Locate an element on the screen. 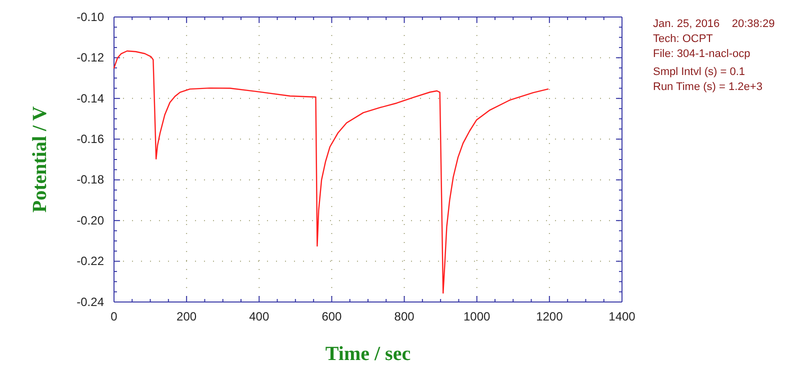 This screenshot has height=369, width=800. y-tick-label: -0.12 is located at coordinates (90, 57).